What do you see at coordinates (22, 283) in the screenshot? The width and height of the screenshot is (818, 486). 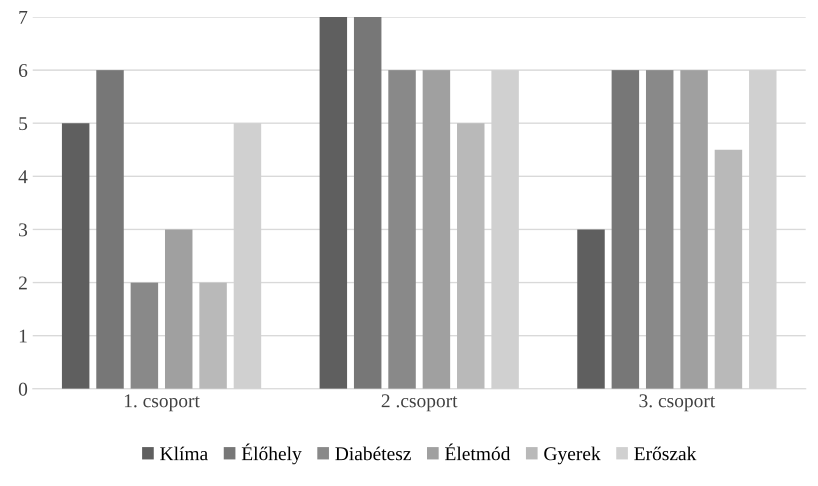 I see `y-tick-label: 2` at bounding box center [22, 283].